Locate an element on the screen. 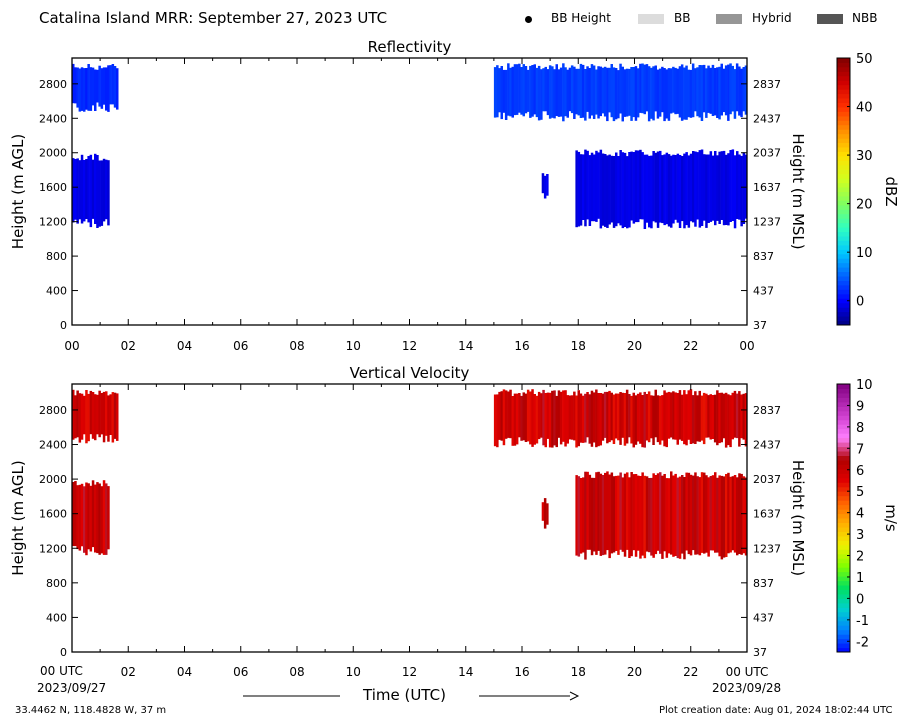 This screenshot has width=900, height=725. y-right-tick-label: 2037 is located at coordinates (767, 153).